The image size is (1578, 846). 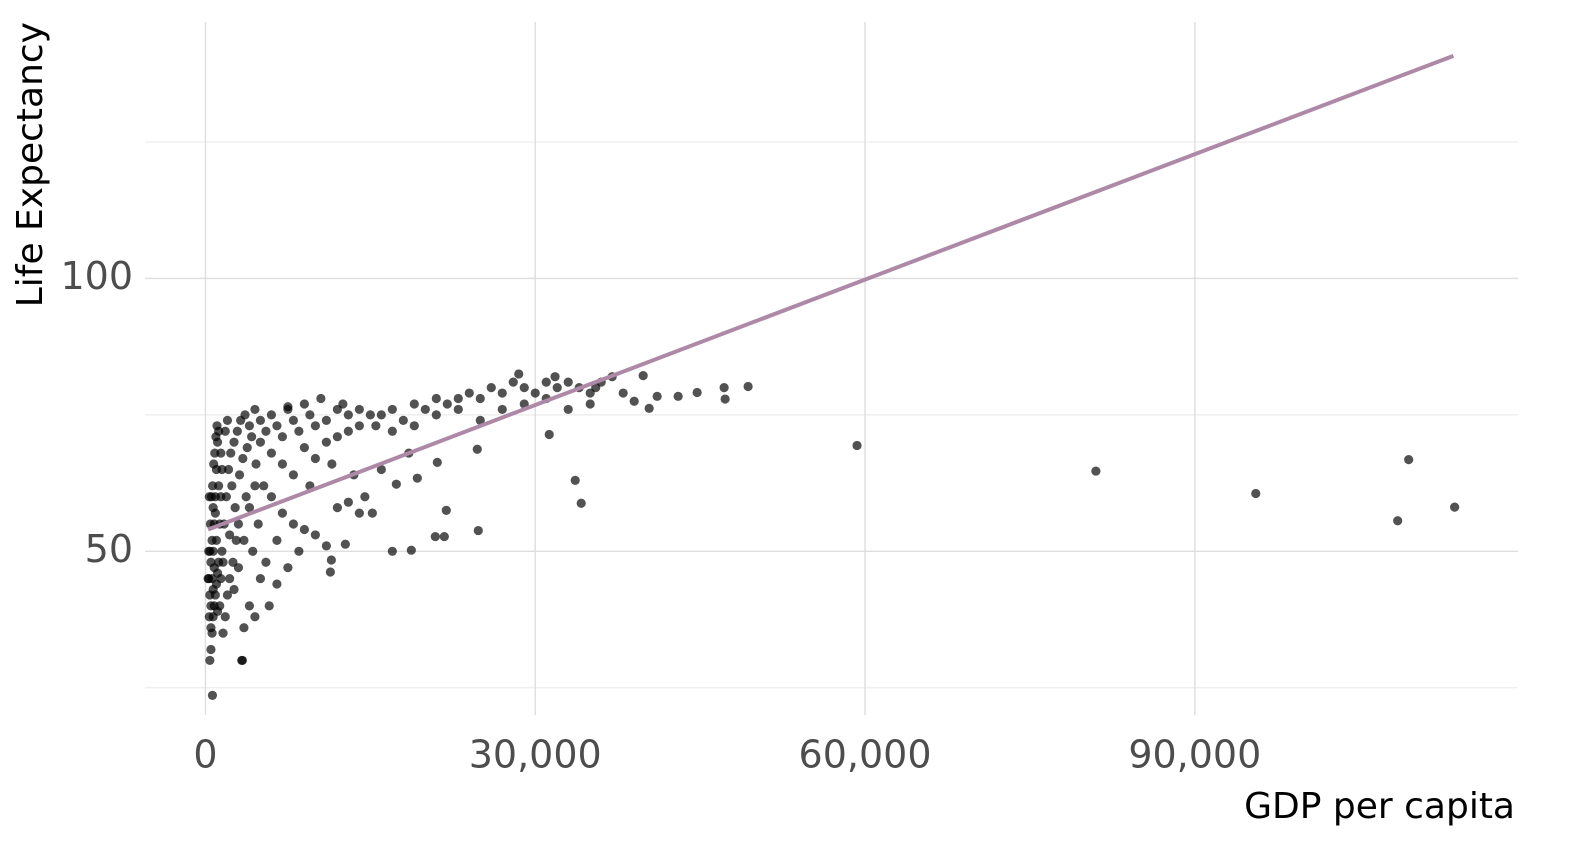 I want to click on y-tick-label: 100, so click(x=96, y=276).